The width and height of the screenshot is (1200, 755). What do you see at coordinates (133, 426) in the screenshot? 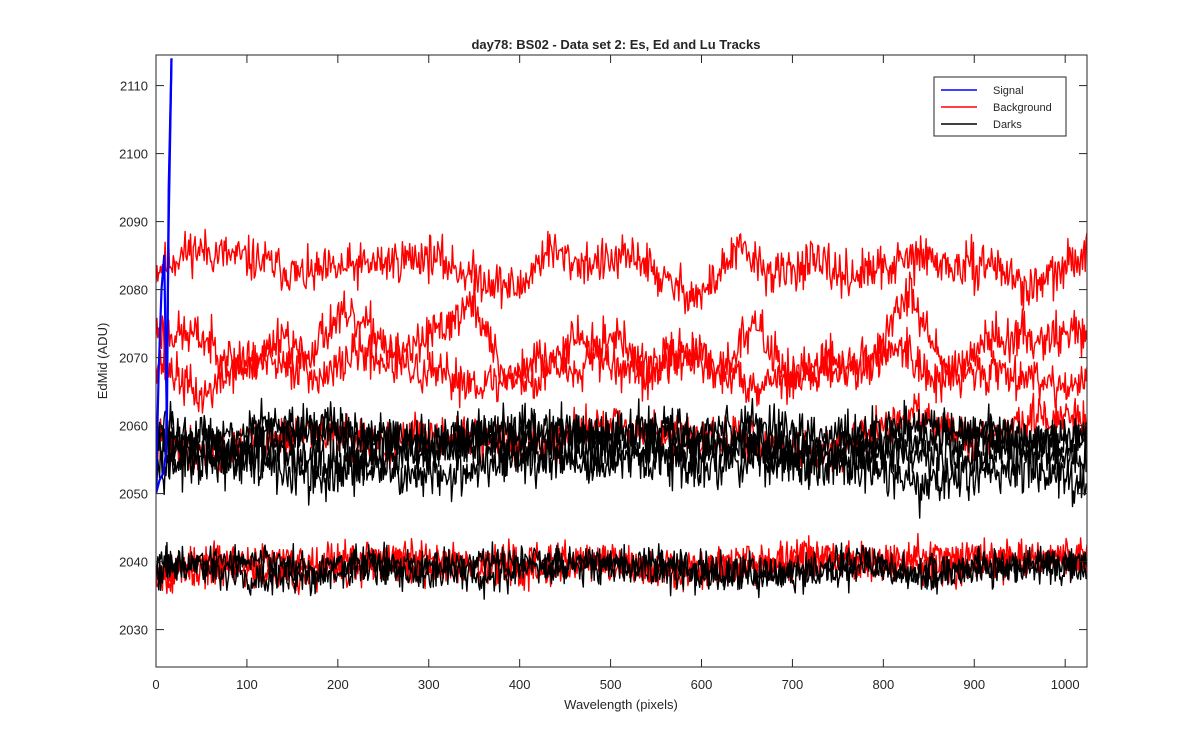
I see `y-tick-label: 2060` at bounding box center [133, 426].